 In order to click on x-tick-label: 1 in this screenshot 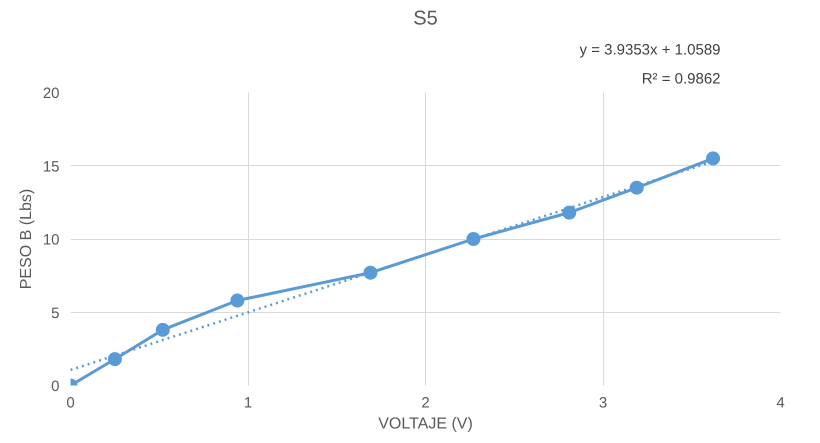, I will do `click(248, 403)`.